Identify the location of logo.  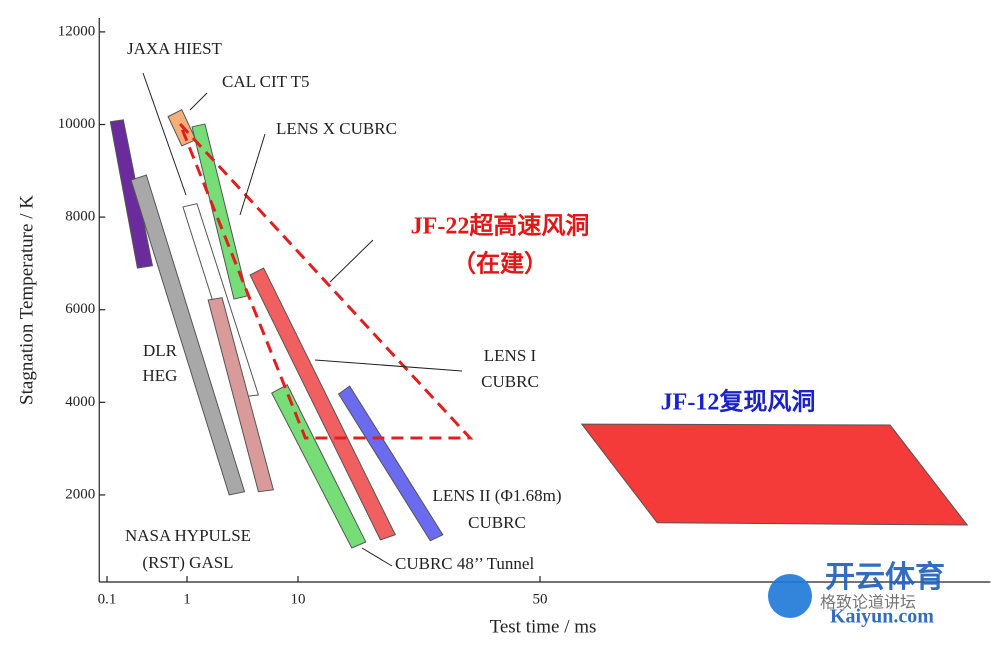
(790, 596).